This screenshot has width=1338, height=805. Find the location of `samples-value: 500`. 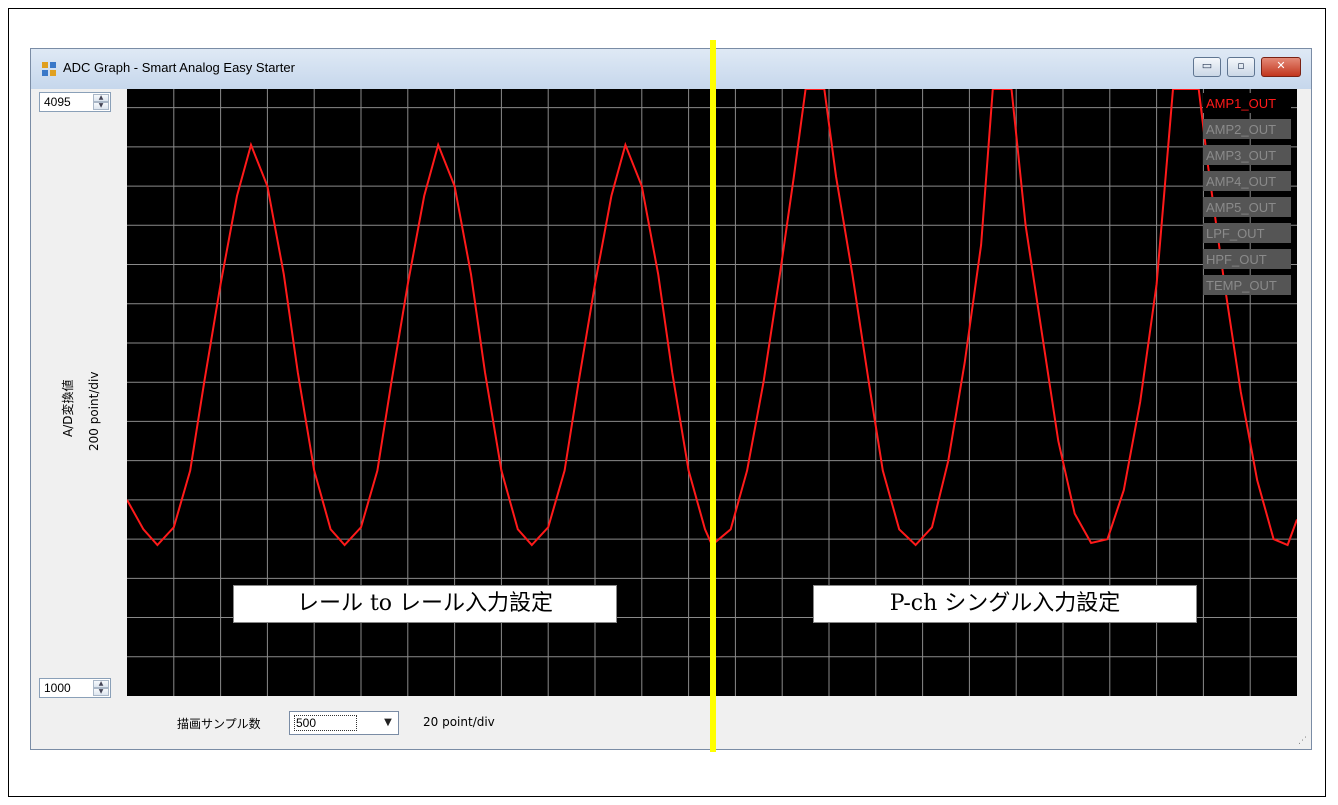

samples-value: 500 is located at coordinates (326, 723).